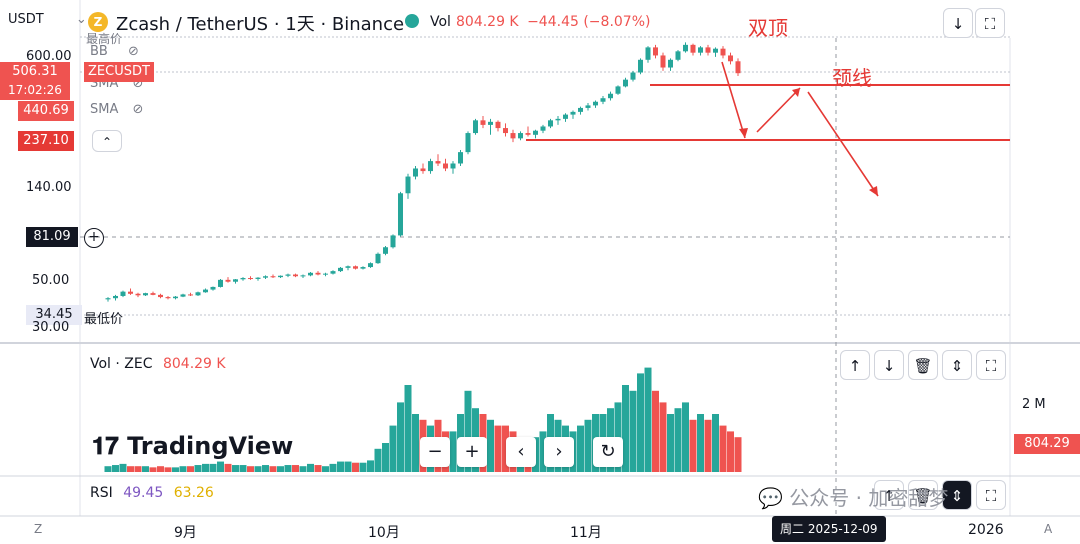 The image size is (1080, 544). I want to click on move-up-button: ↑, so click(855, 365).